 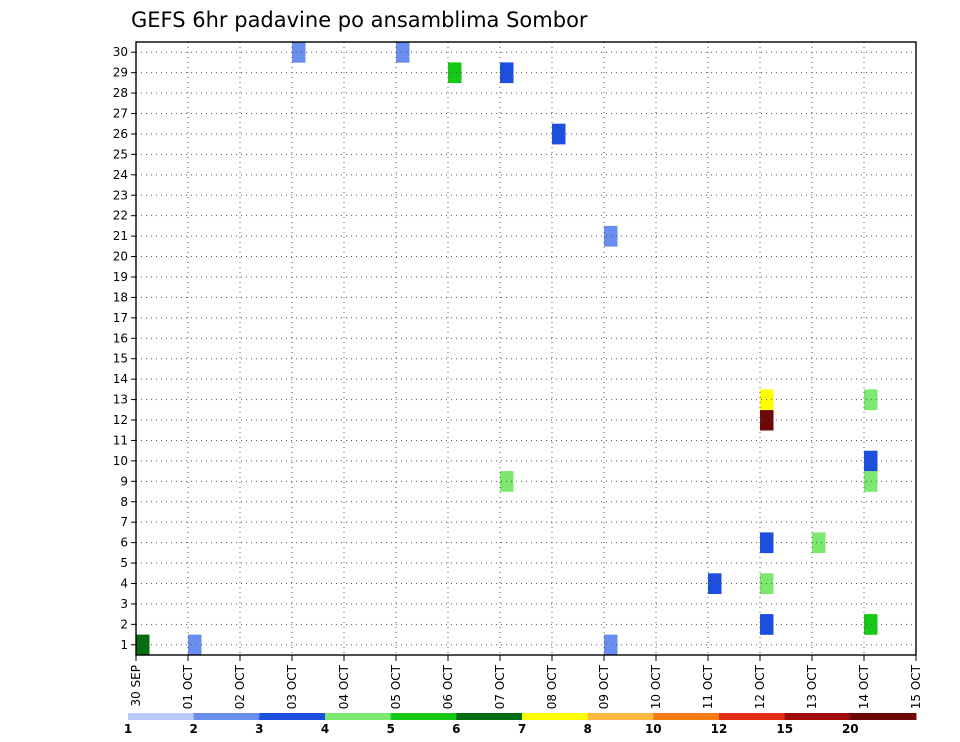 What do you see at coordinates (456, 729) in the screenshot?
I see `colorbar-label: 6` at bounding box center [456, 729].